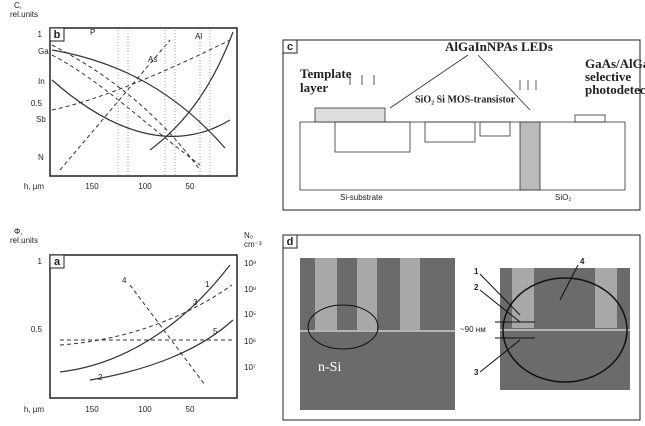 The height and width of the screenshot is (426, 645). What do you see at coordinates (499, 46) in the screenshot?
I see `leds-label: AlGaInNPAs LEDs` at bounding box center [499, 46].